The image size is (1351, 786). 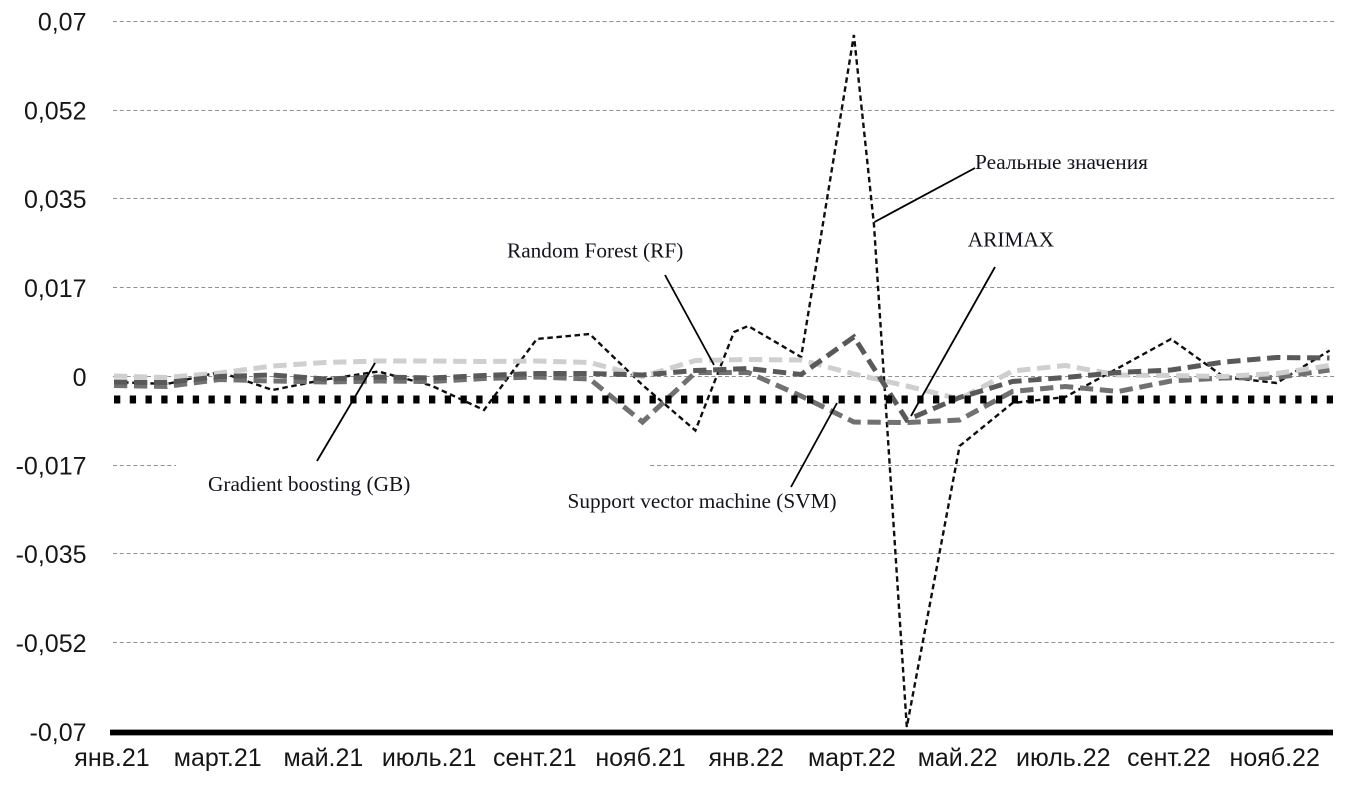 I want to click on svg-text: -0,07, so click(x=58, y=733).